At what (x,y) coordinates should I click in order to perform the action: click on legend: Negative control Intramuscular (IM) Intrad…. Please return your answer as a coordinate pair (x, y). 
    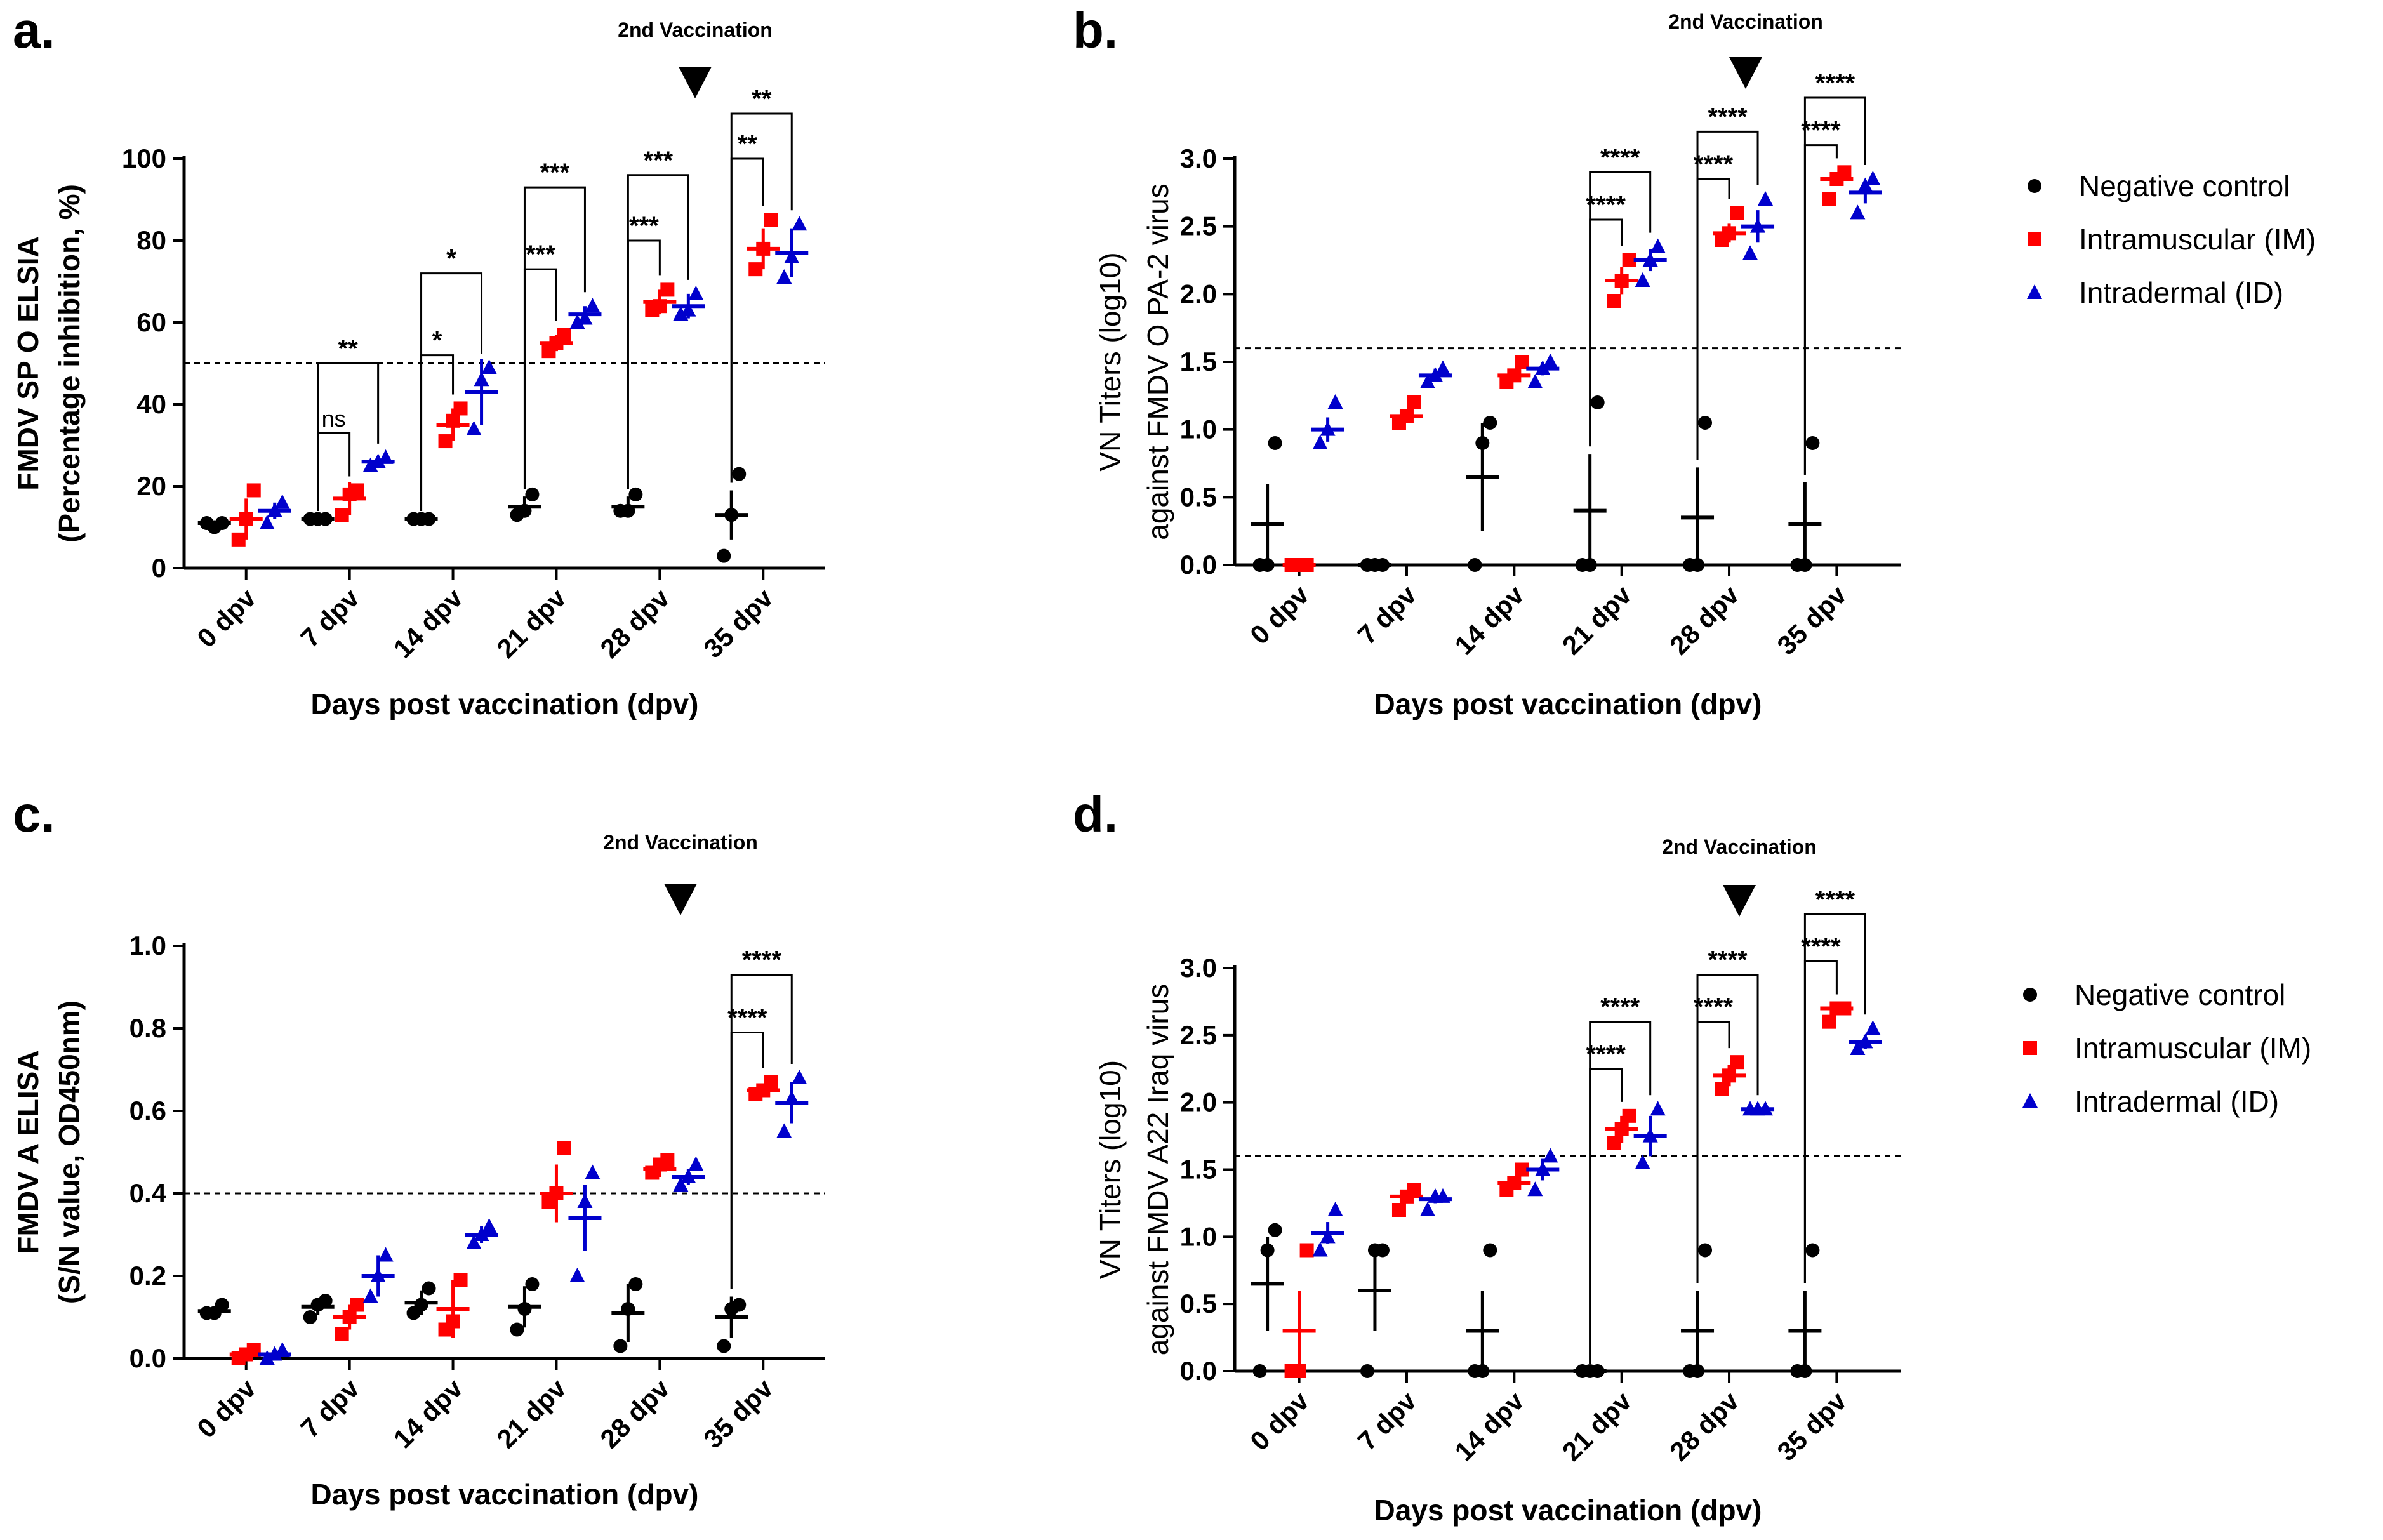
    Looking at the image, I should click on (2166, 1048).